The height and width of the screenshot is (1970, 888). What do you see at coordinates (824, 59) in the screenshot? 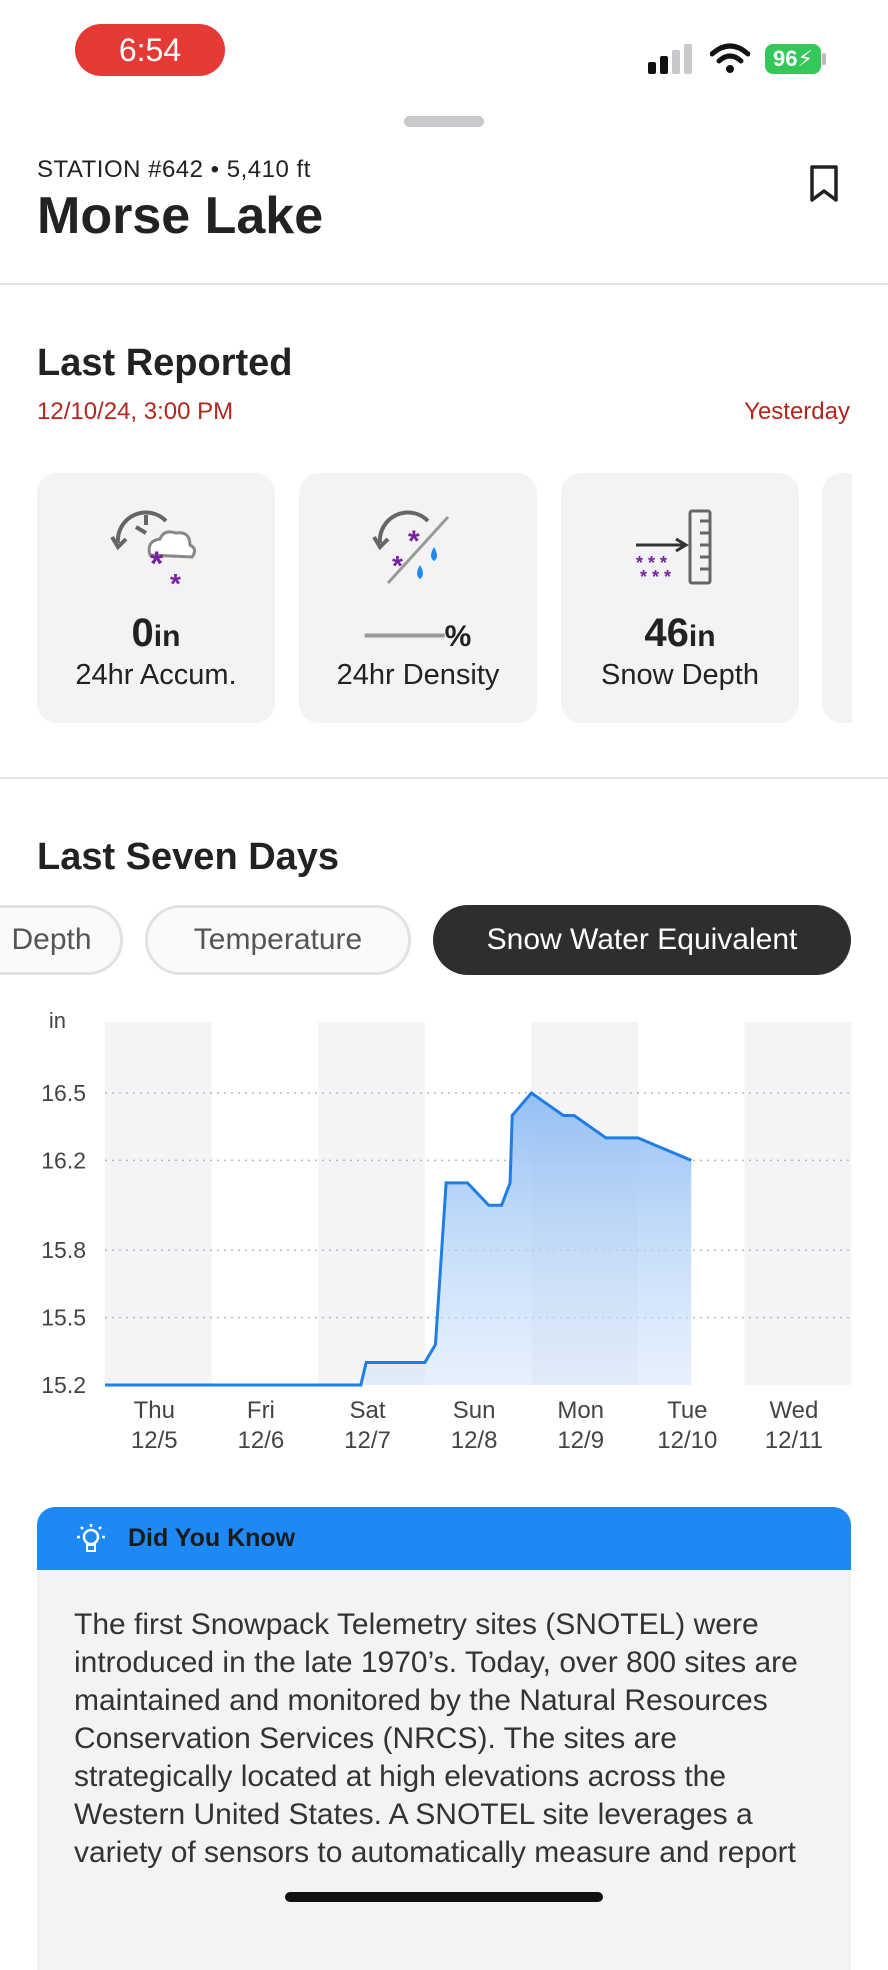
I see `battery-tip` at bounding box center [824, 59].